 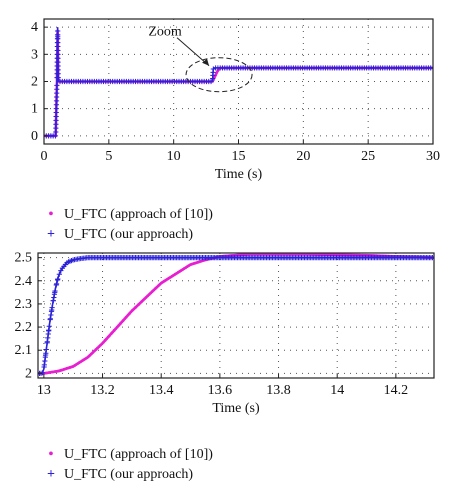 I want to click on x-tick-label: 14.2, so click(x=396, y=390).